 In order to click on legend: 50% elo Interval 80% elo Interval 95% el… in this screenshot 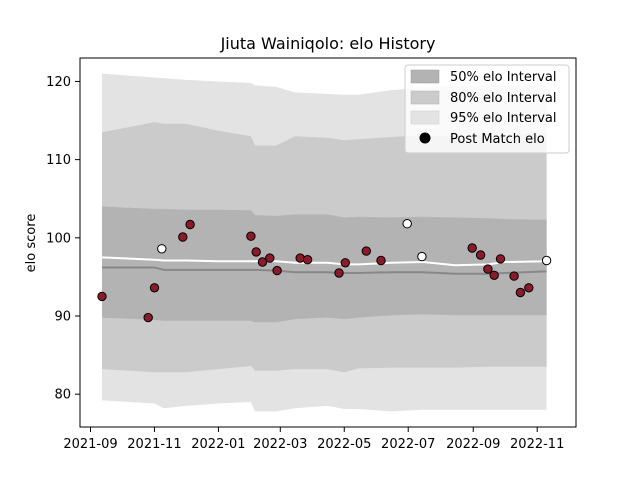, I will do `click(487, 109)`.